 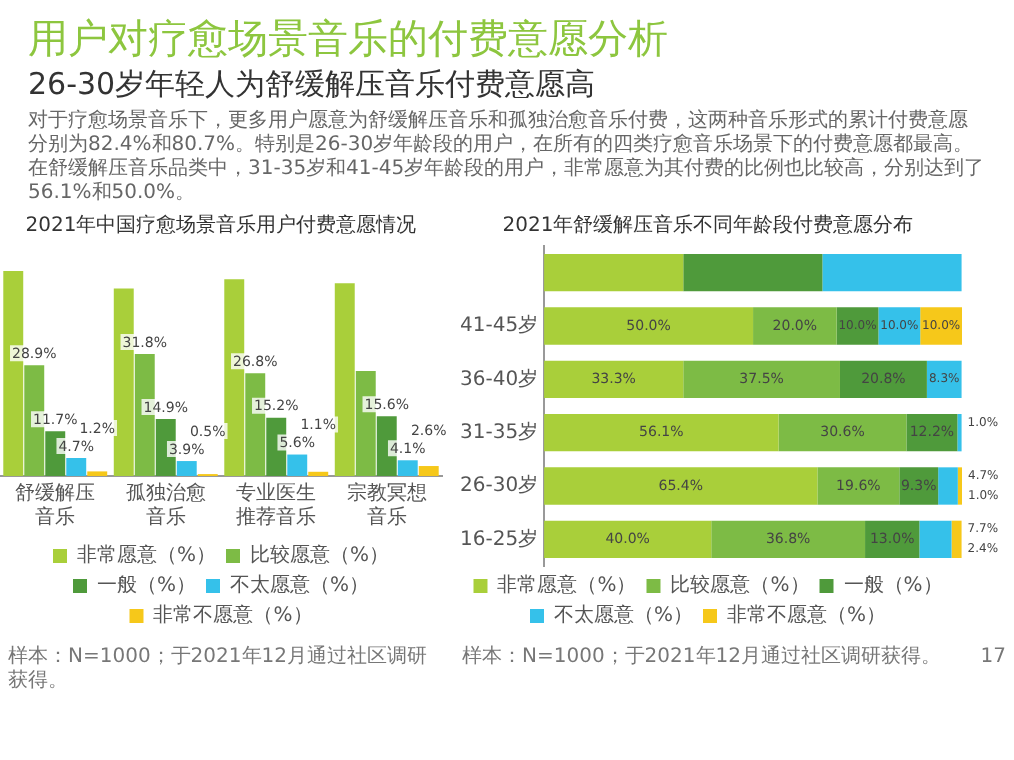 I want to click on y-tick-label: 16-25岁, so click(x=499, y=538).